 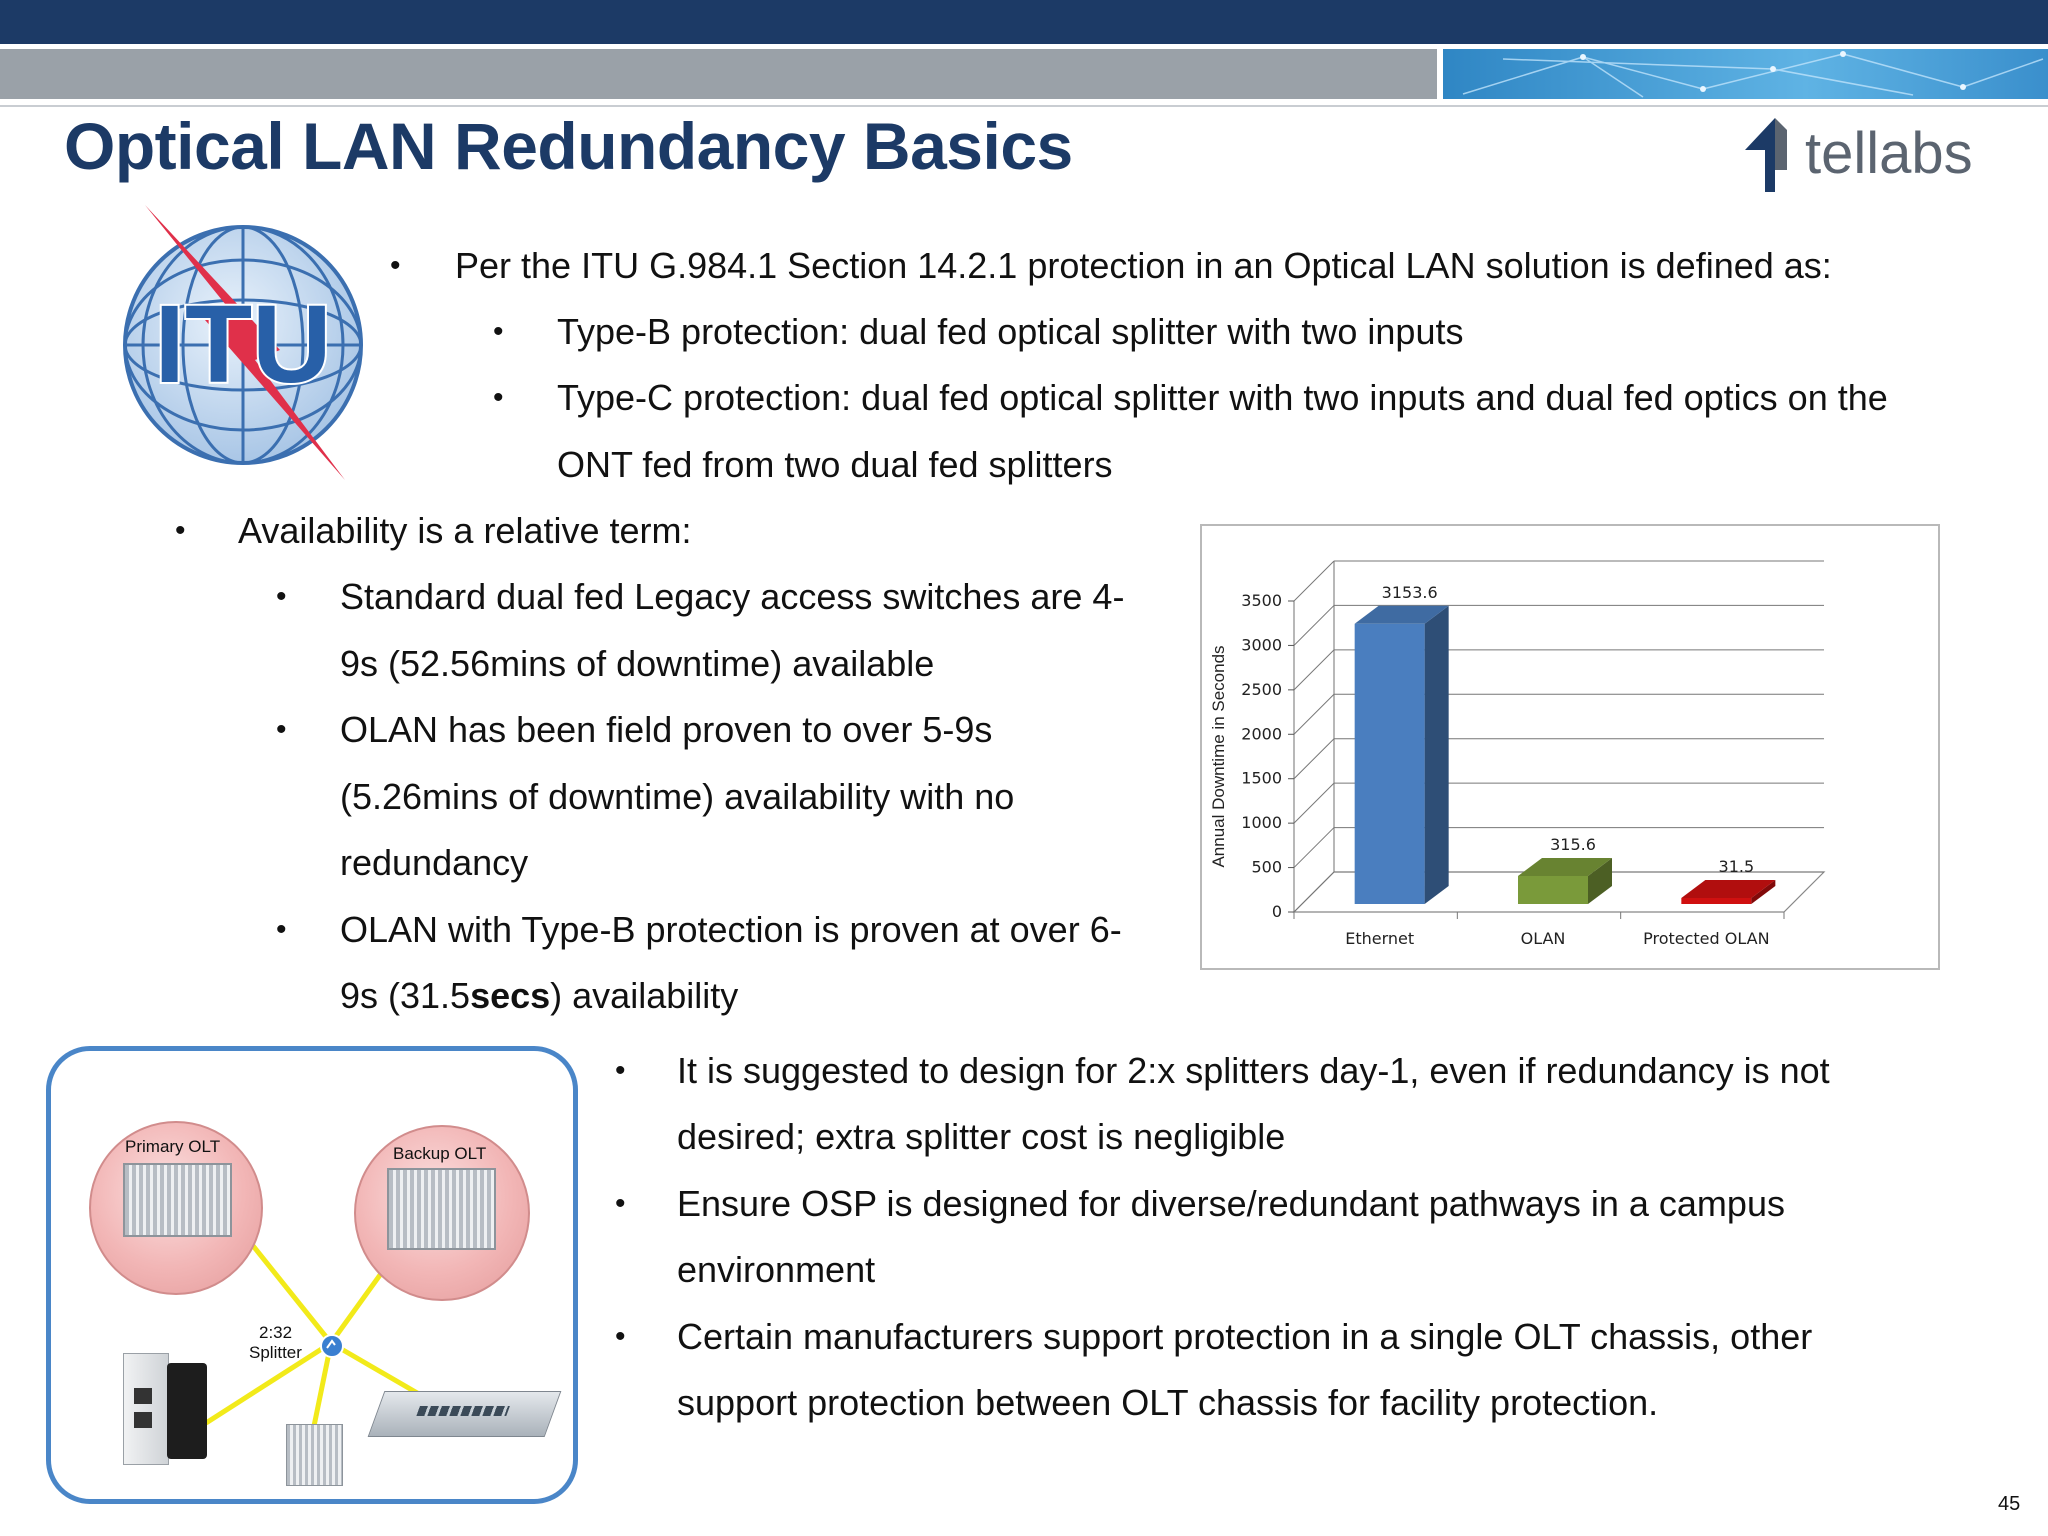 I want to click on primary-olt-label: Primary OLT, so click(x=173, y=1146).